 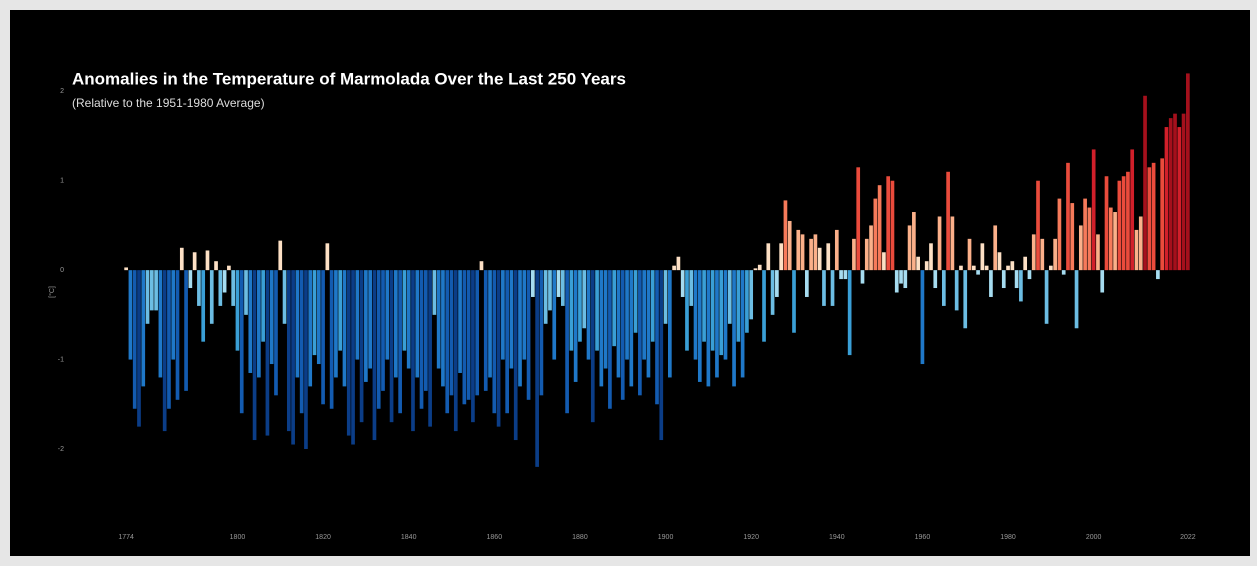 I want to click on x-tick-label: 1960, so click(x=923, y=537).